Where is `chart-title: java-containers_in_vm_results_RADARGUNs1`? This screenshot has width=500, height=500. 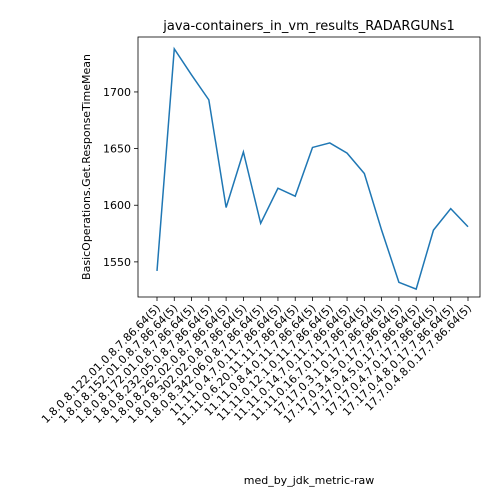 chart-title: java-containers_in_vm_results_RADARGUNs1 is located at coordinates (308, 26).